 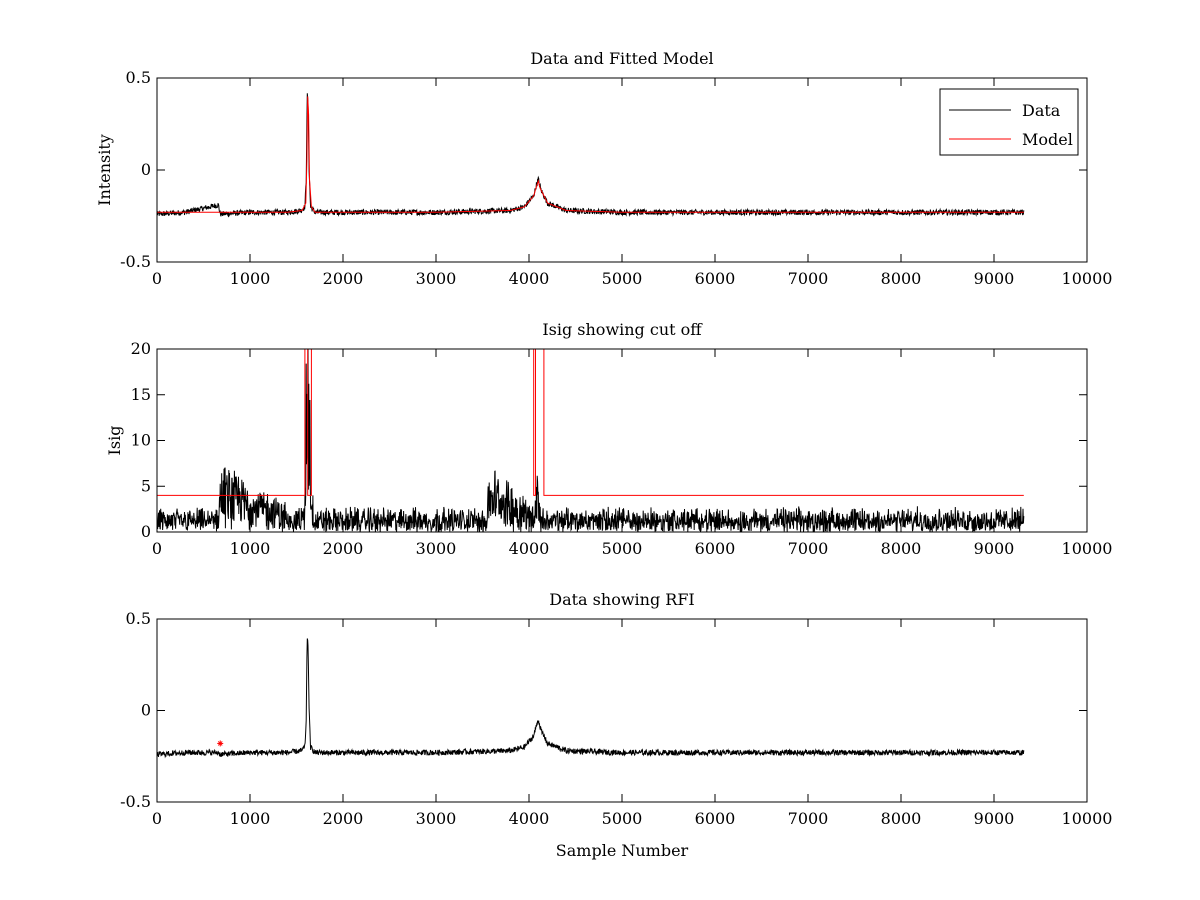 I want to click on chart-title: Isig showing cut off, so click(x=622, y=329).